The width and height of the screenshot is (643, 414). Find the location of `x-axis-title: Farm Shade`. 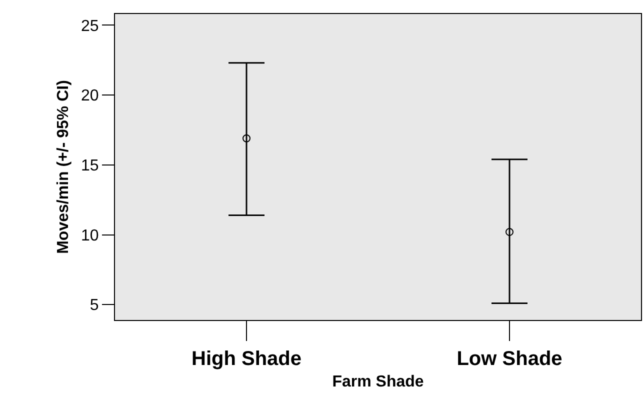

x-axis-title: Farm Shade is located at coordinates (378, 382).